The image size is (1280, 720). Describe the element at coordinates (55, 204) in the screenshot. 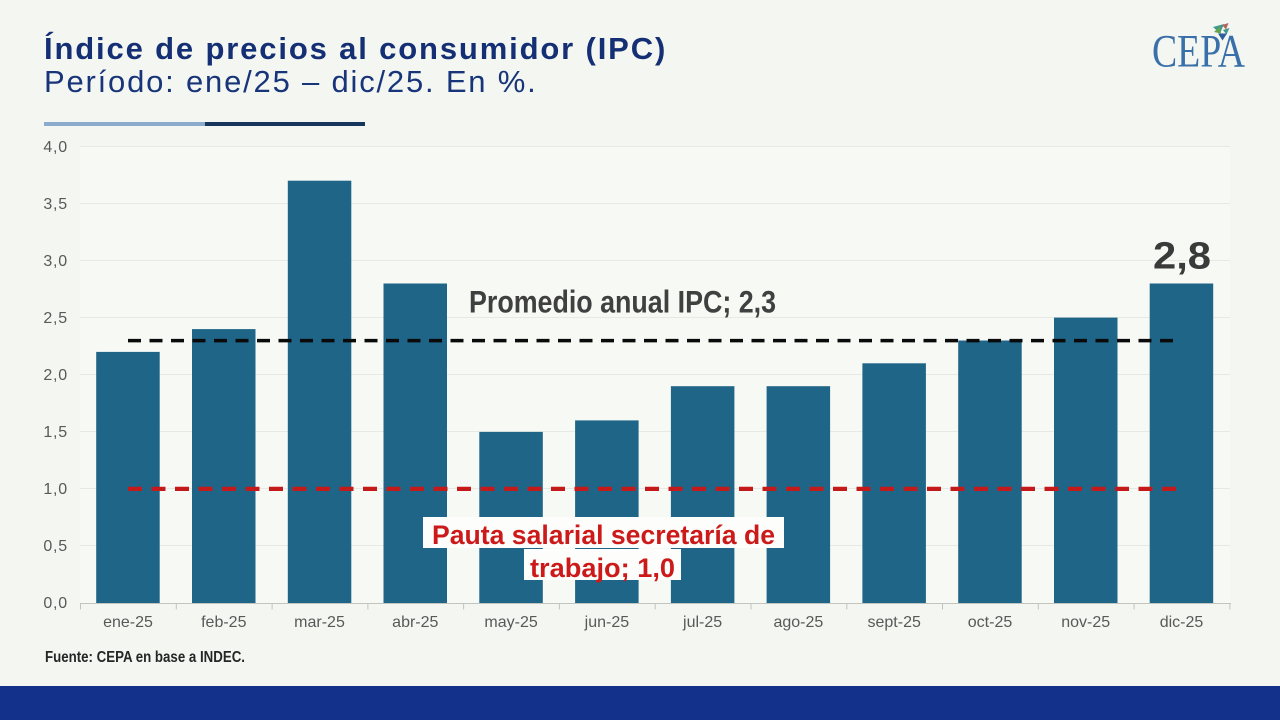

I see `svg-text: 3,5` at that location.